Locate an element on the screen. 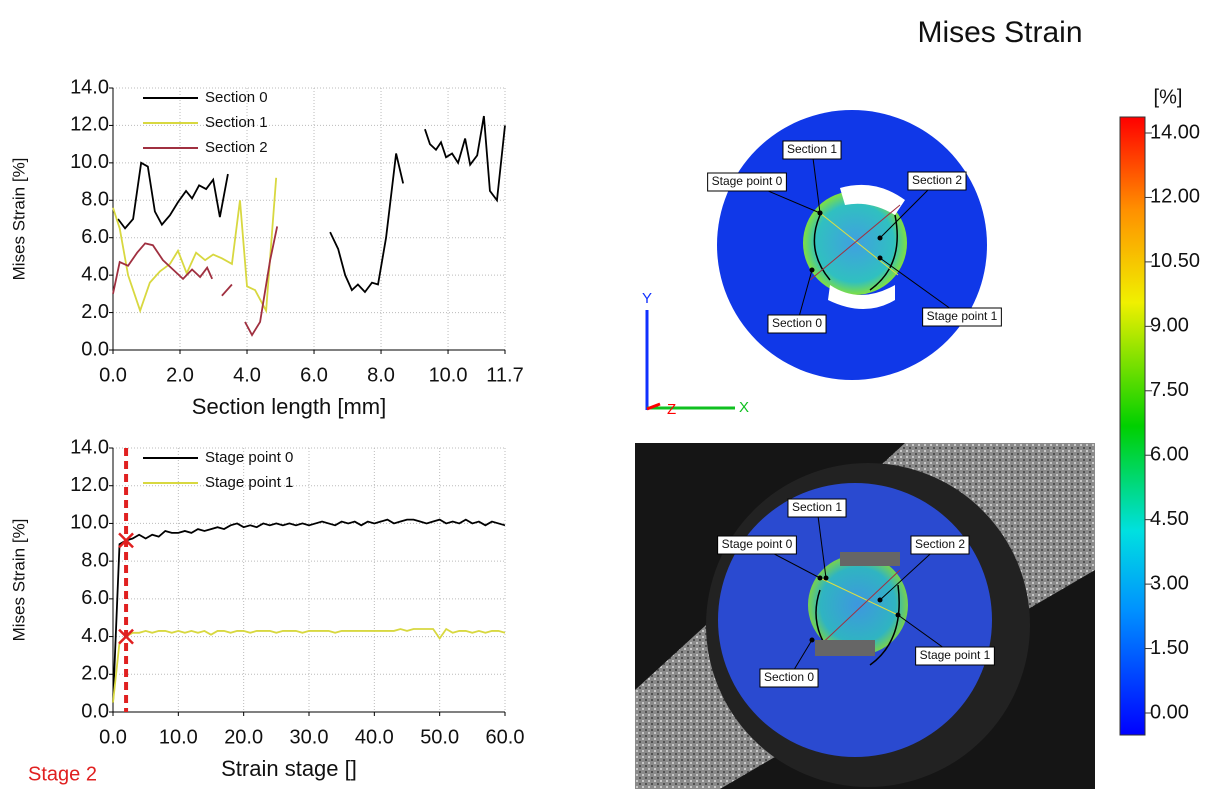 This screenshot has width=1219, height=789. x-tick-label: 11.7 is located at coordinates (504, 375).